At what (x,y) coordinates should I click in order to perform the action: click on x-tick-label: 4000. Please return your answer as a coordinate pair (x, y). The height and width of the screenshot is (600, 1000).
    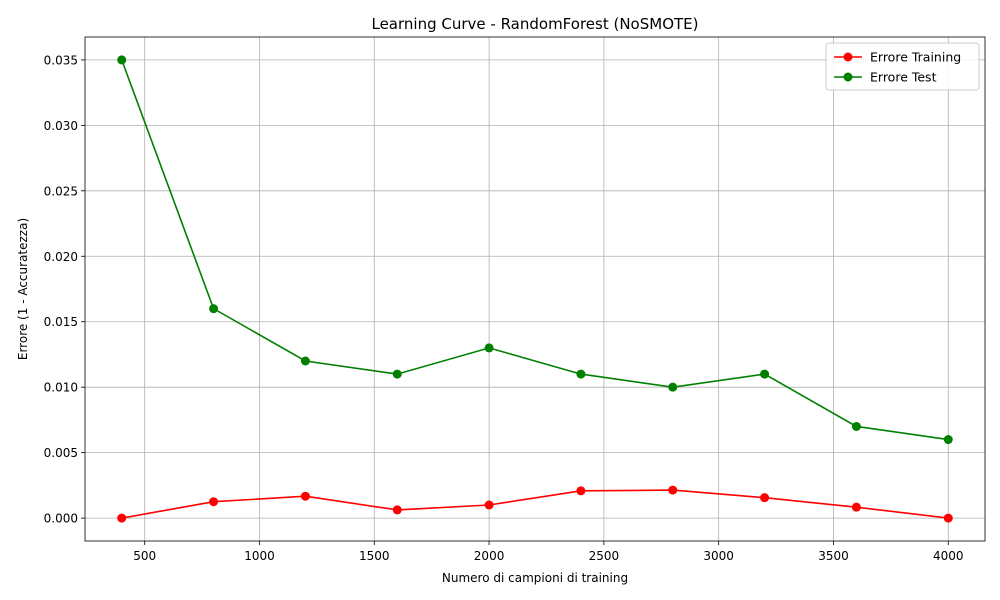
    Looking at the image, I should click on (948, 556).